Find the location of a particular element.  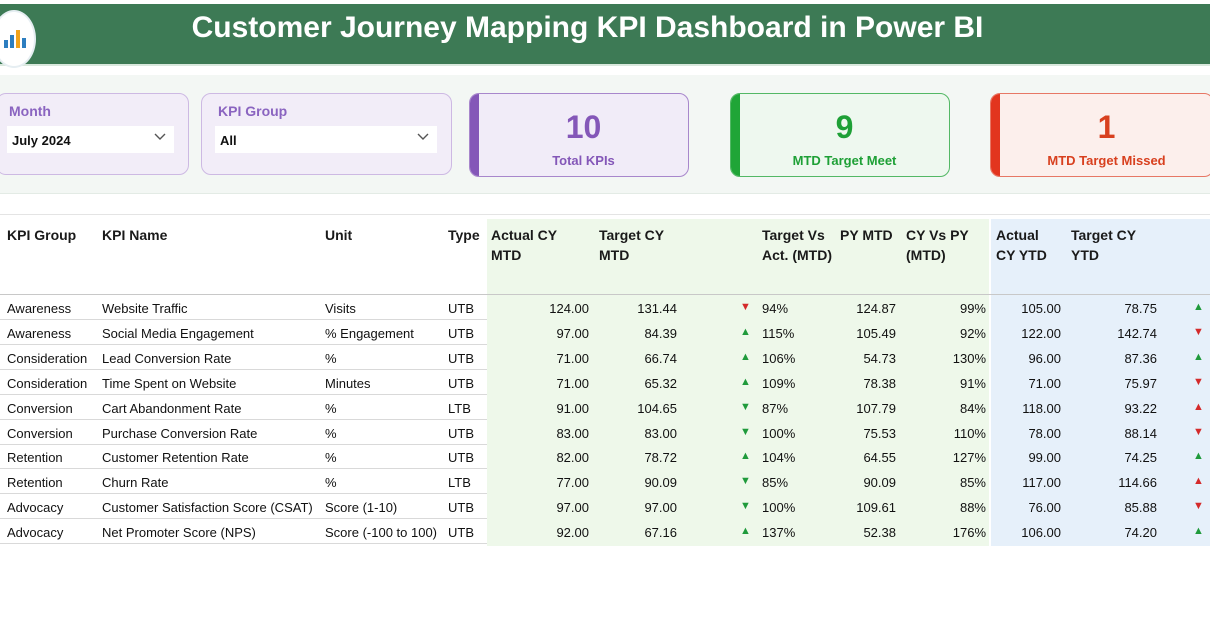

col-type: Type is located at coordinates (464, 235).